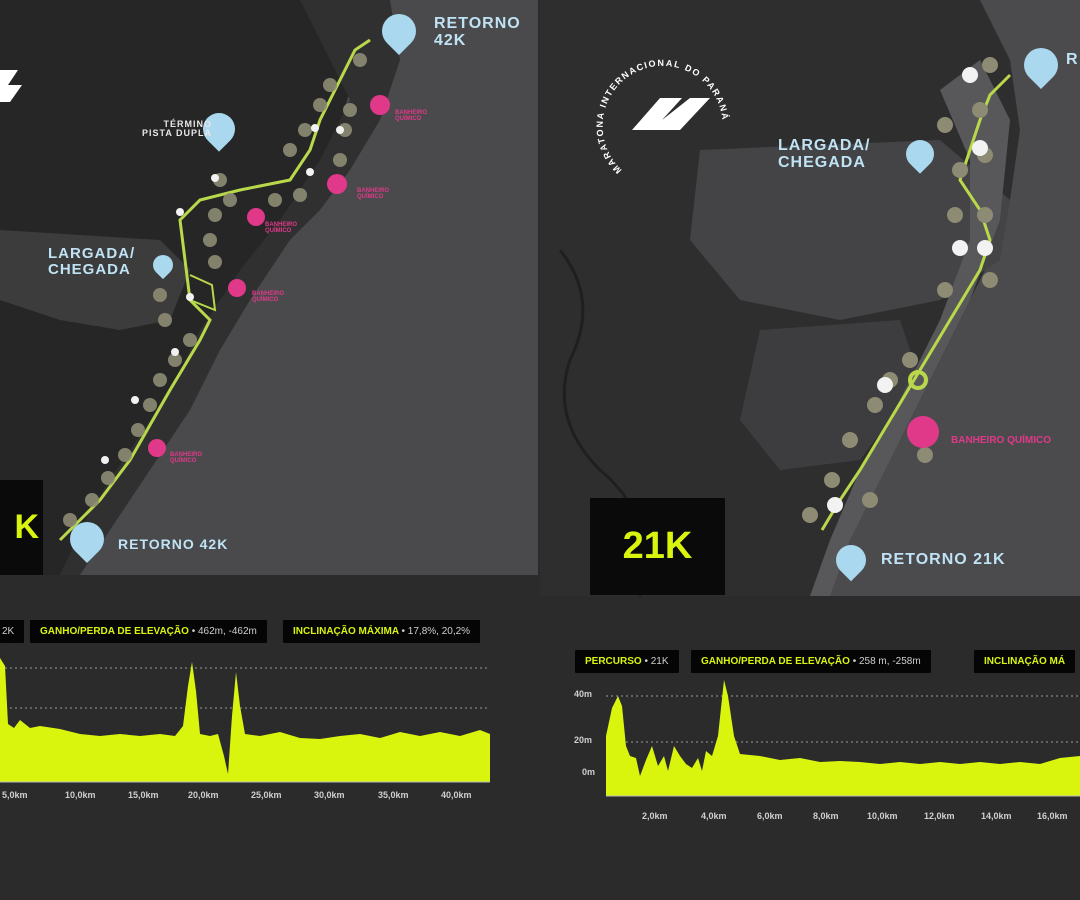 Image resolution: width=1080 pixels, height=900 pixels. Describe the element at coordinates (657, 546) in the screenshot. I see `distance-badge-21k: 21K` at that location.